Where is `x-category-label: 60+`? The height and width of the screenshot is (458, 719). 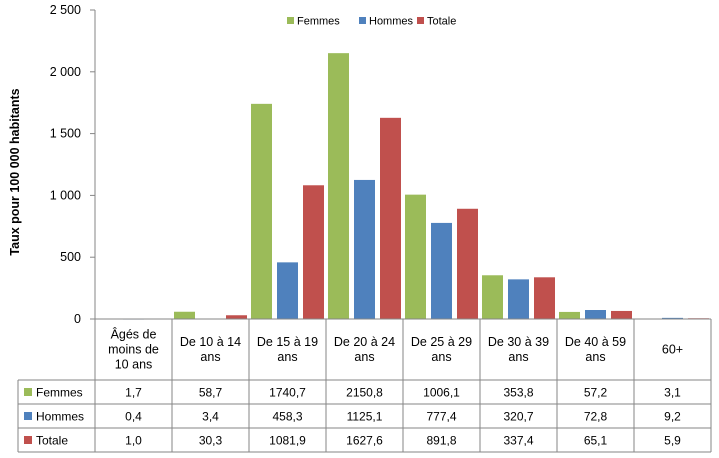
x-category-label: 60+ is located at coordinates (672, 350).